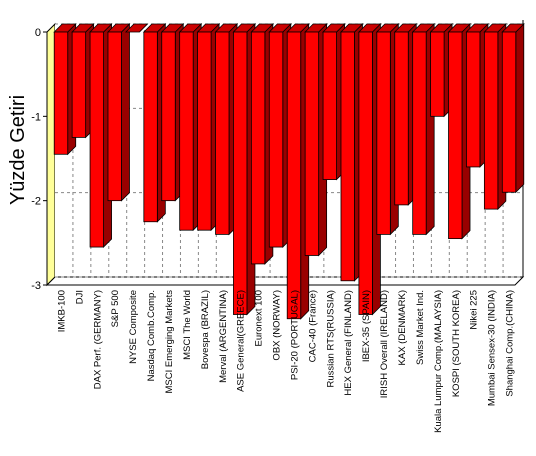 This screenshot has height=456, width=536. What do you see at coordinates (36, 117) in the screenshot?
I see `y-tick-label: -1` at bounding box center [36, 117].